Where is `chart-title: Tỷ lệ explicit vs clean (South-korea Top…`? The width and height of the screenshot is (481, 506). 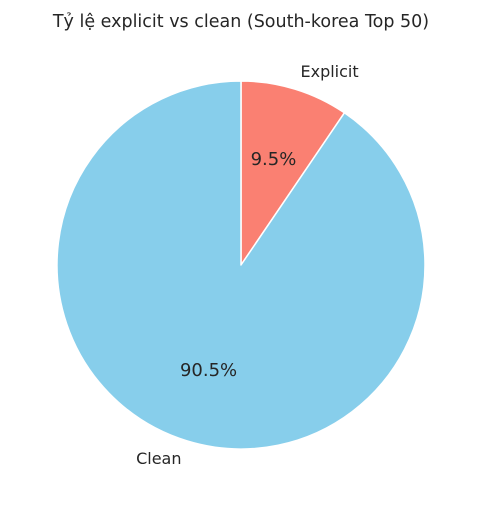
chart-title: Tỷ lệ explicit vs clean (South-korea Top… is located at coordinates (240, 22).